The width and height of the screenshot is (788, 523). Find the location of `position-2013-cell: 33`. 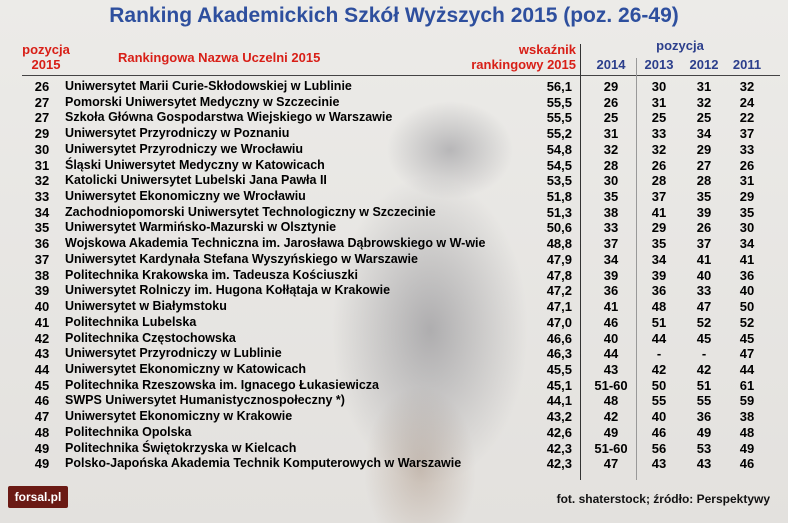

position-2013-cell: 33 is located at coordinates (659, 134).